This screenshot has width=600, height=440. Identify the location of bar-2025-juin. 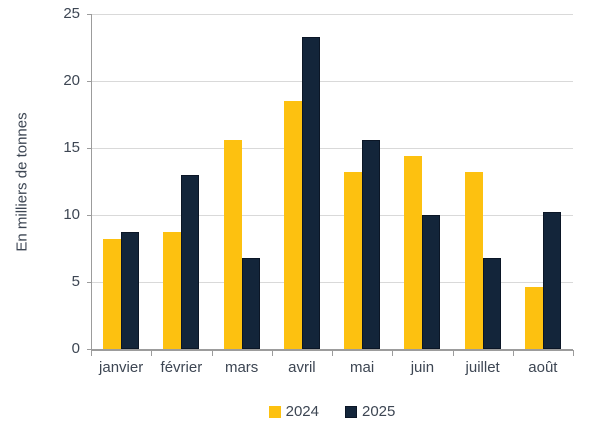
(431, 282).